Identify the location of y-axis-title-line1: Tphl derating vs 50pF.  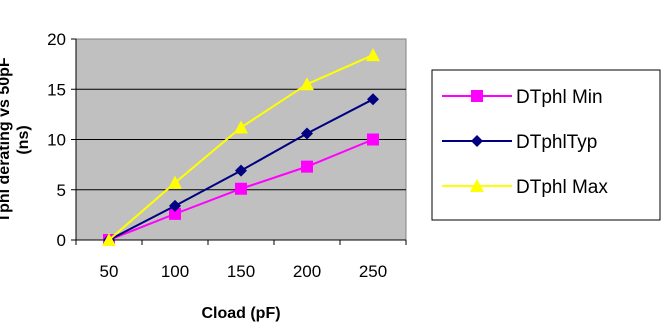
(6, 140).